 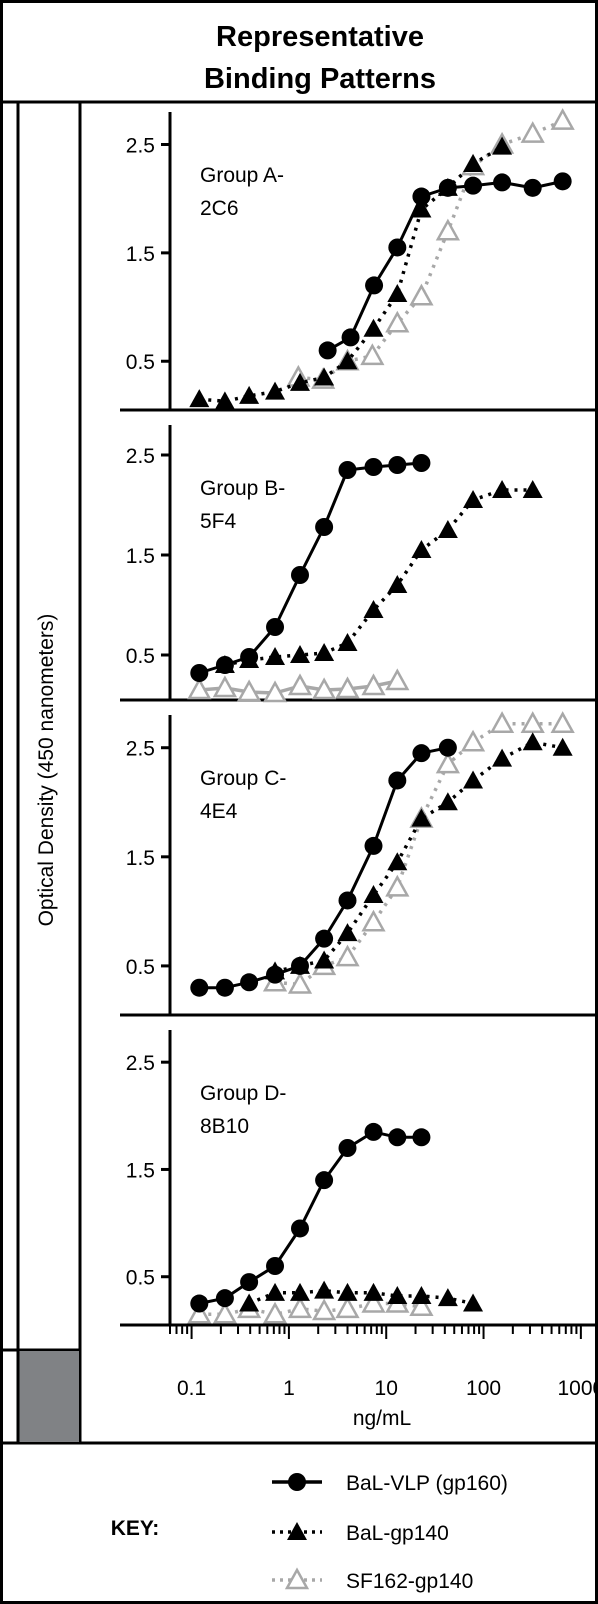 I want to click on panel-4: 0.5 1.5 2.5 Group D- 8B10, so click(x=359, y=1178).